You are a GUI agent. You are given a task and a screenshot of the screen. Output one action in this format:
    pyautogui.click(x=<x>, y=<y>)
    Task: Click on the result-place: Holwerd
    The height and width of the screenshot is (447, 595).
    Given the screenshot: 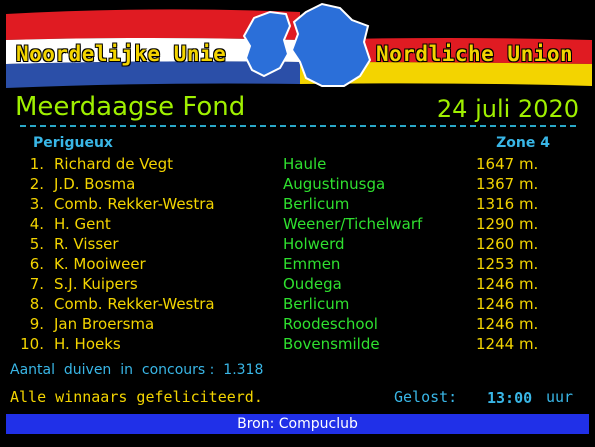 What is the action you would take?
    pyautogui.click(x=314, y=244)
    